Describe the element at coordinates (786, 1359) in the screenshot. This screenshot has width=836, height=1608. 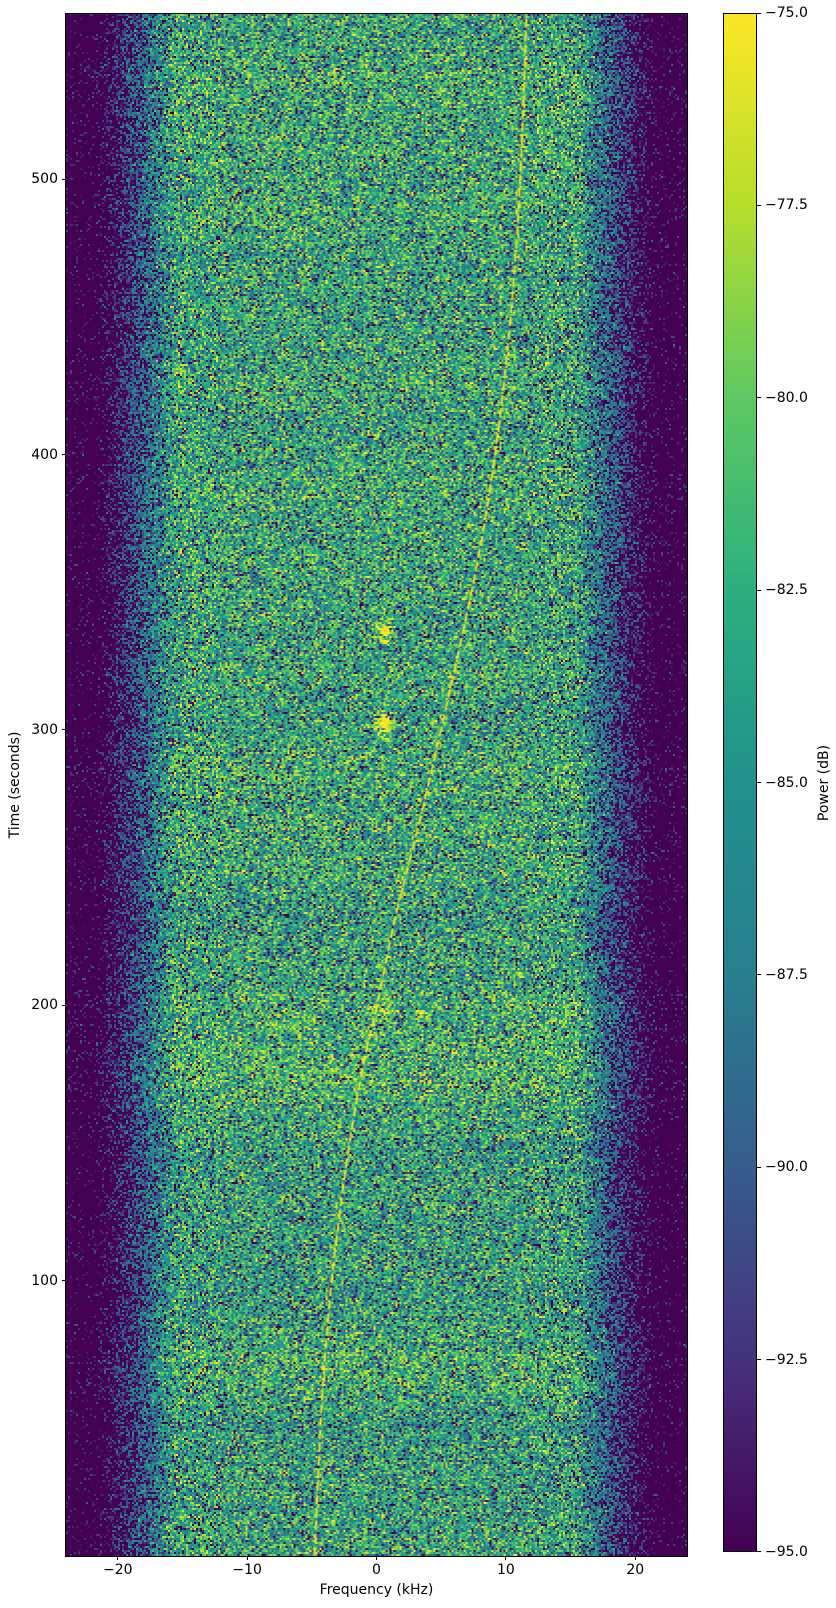
I see `colorbar-tick-label: −92.5` at that location.